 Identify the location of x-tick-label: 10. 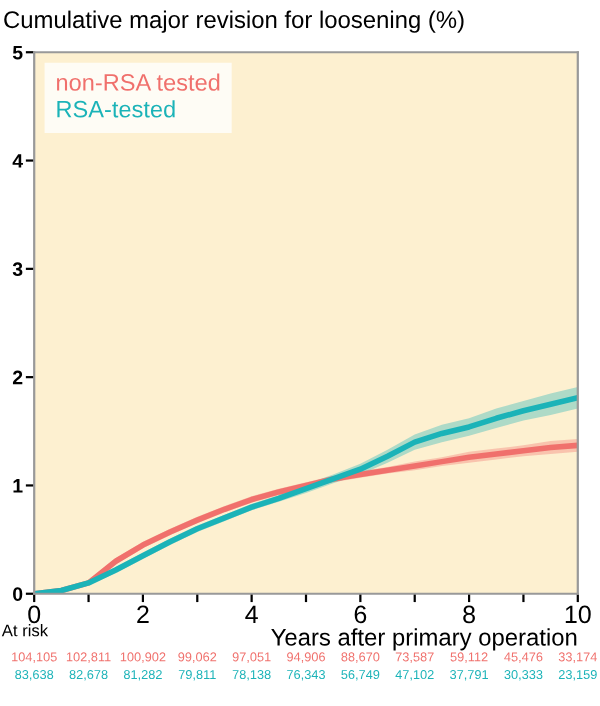
(578, 614).